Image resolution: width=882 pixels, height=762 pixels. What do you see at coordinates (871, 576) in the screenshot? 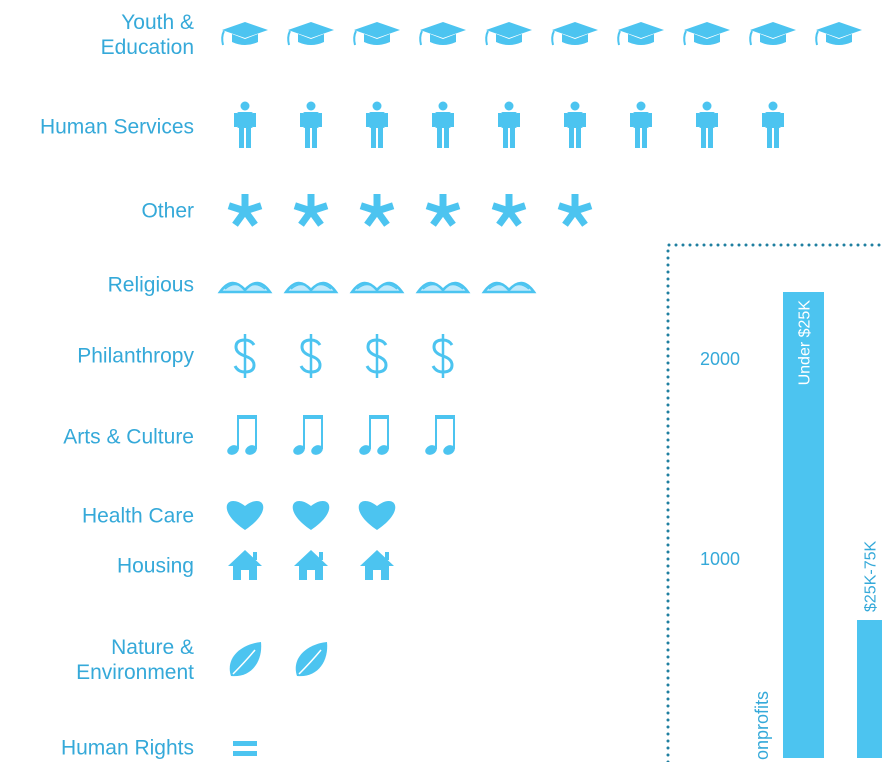
I see `bar-label: $25K-75K` at bounding box center [871, 576].